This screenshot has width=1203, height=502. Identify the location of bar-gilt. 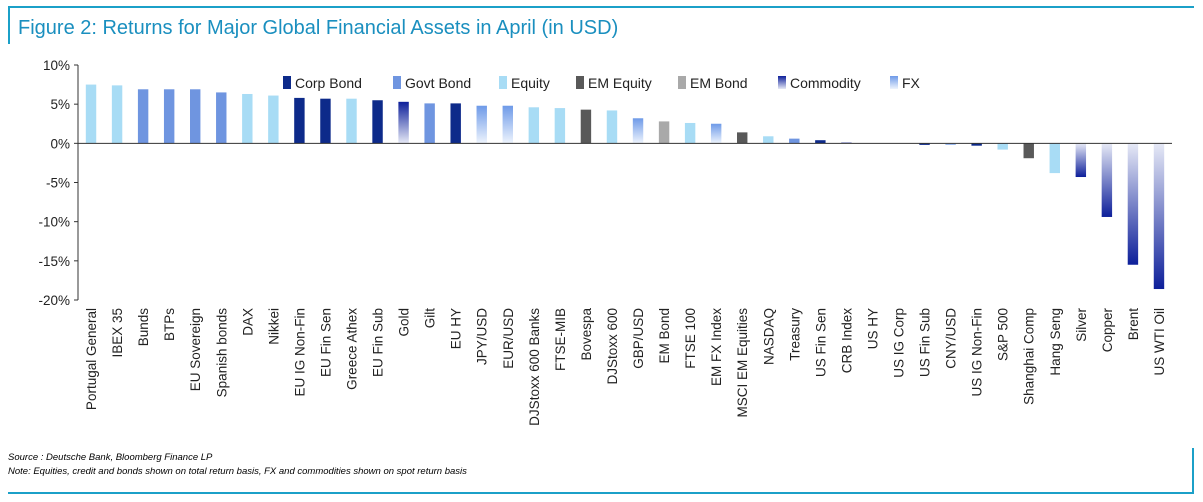
(429, 123).